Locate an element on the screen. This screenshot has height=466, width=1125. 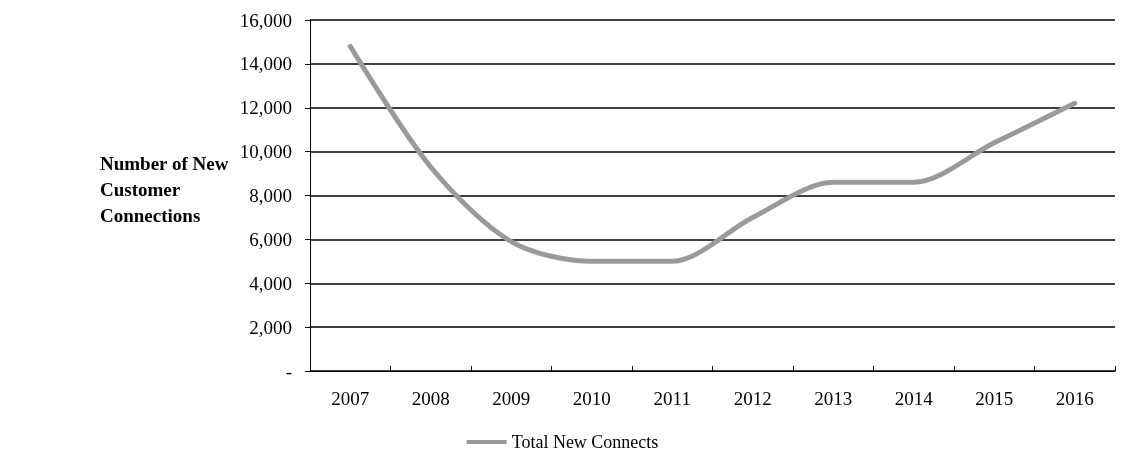
y-tick-label: 10,000 is located at coordinates (265, 152).